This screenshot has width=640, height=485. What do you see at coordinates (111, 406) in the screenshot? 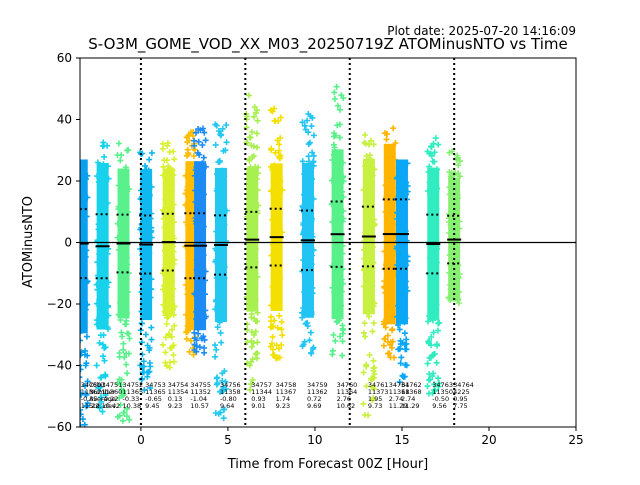
I see `orbit-stat-std-label: 10.42` at bounding box center [111, 406].